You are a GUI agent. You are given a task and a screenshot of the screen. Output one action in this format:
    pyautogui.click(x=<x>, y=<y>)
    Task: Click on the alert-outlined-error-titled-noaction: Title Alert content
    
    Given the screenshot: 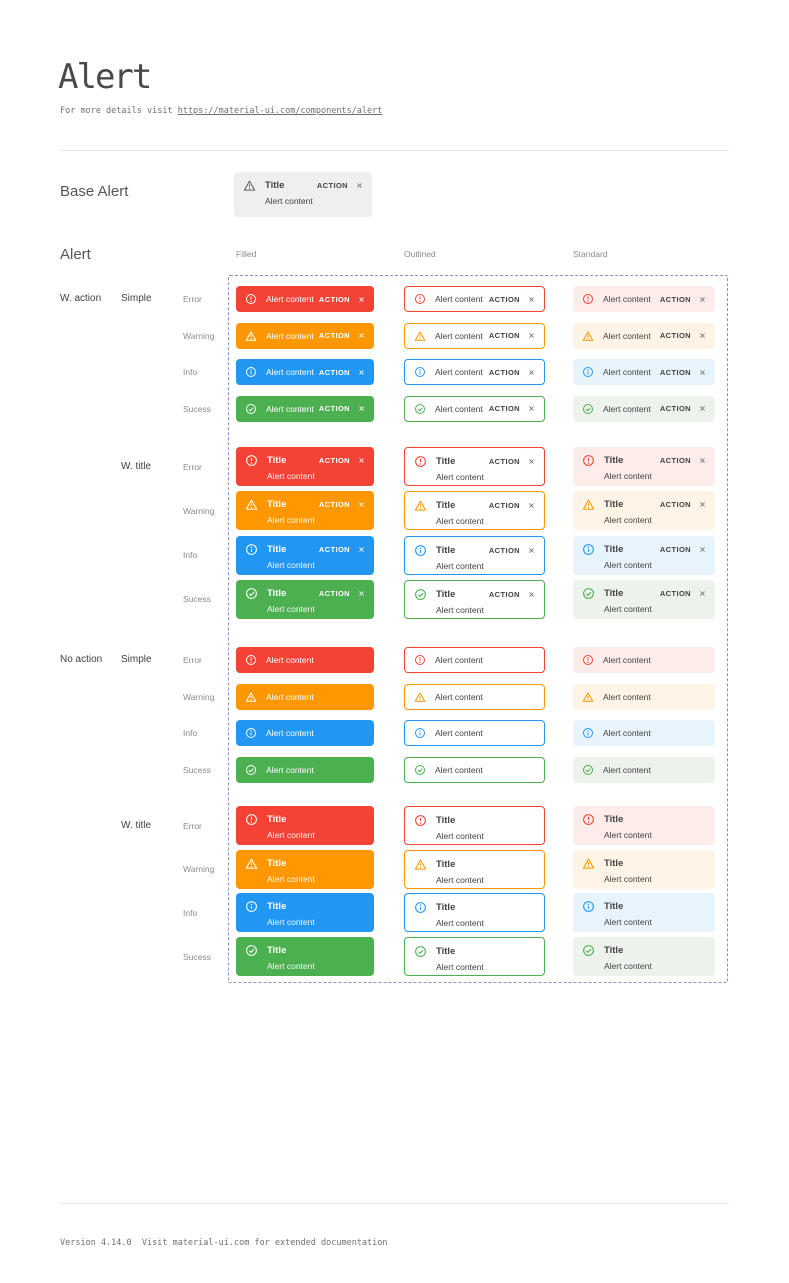 What is the action you would take?
    pyautogui.click(x=474, y=825)
    